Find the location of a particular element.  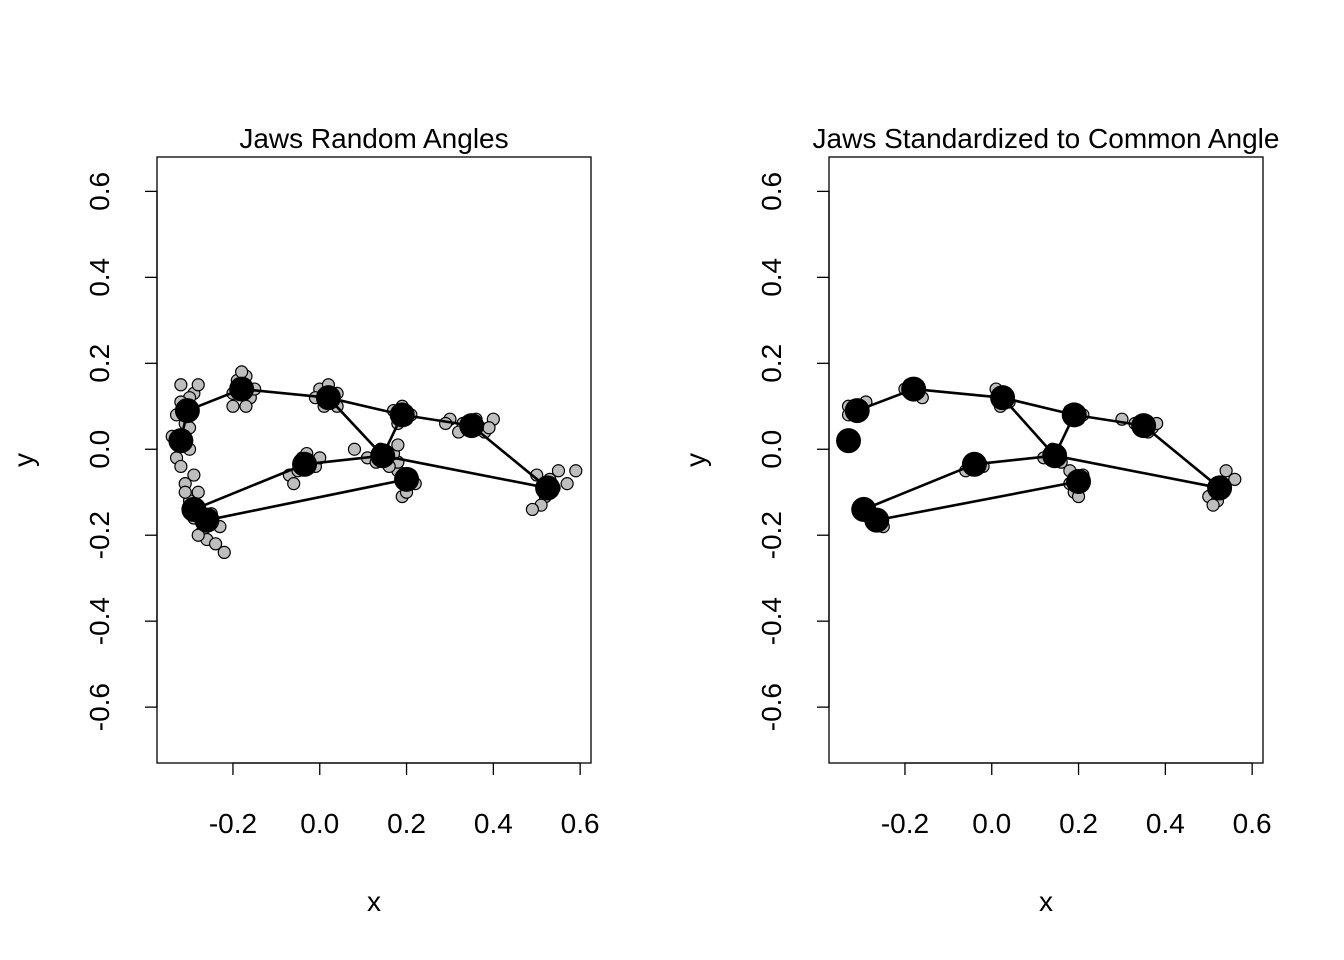

chart-title: Jaws Standardized to Common Angle is located at coordinates (1046, 138).